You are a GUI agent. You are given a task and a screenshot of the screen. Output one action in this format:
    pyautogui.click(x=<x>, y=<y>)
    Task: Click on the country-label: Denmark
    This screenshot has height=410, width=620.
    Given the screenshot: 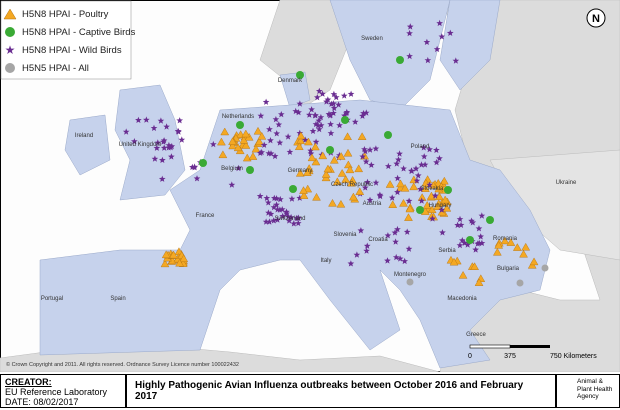 What is the action you would take?
    pyautogui.click(x=290, y=81)
    